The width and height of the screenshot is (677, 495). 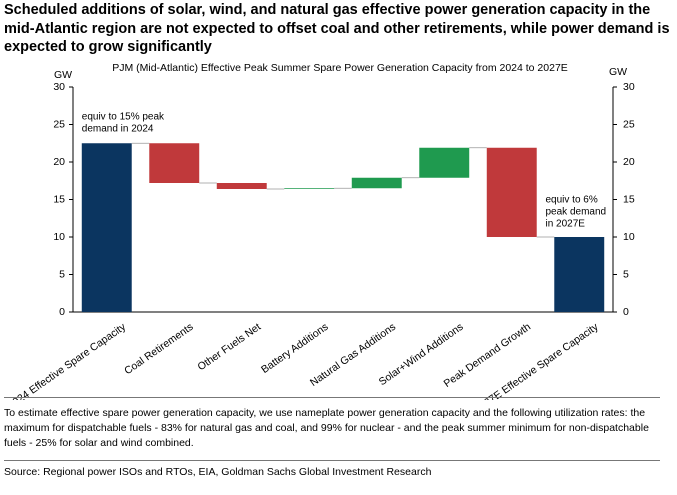 I want to click on annotation: peak demand, so click(x=576, y=212).